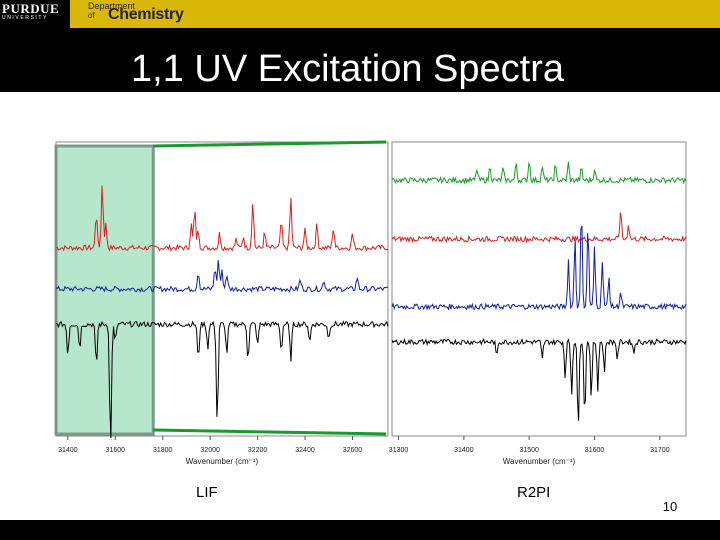  What do you see at coordinates (399, 450) in the screenshot?
I see `r2pi-tick-label-31300: 31300` at bounding box center [399, 450].